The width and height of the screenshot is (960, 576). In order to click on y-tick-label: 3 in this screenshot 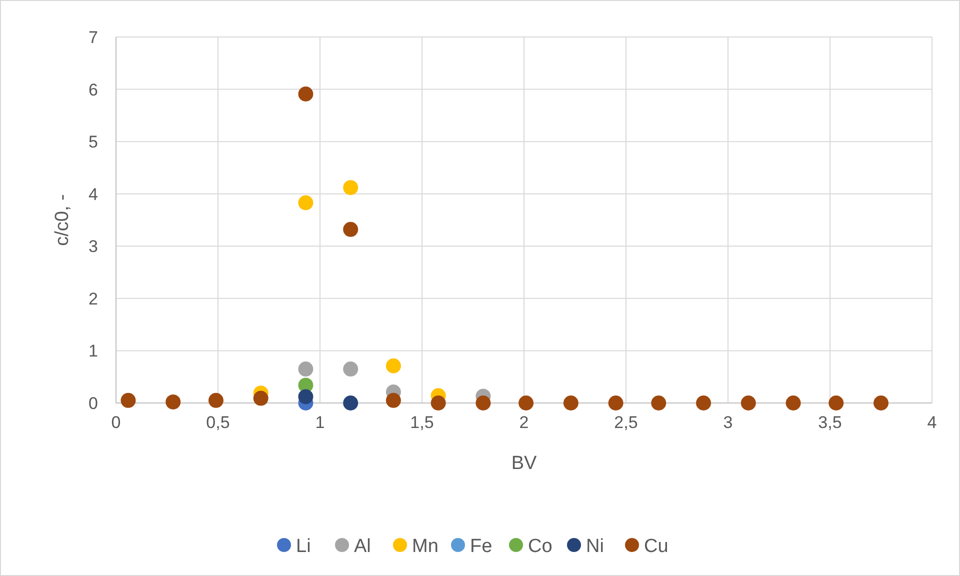, I will do `click(93, 246)`.